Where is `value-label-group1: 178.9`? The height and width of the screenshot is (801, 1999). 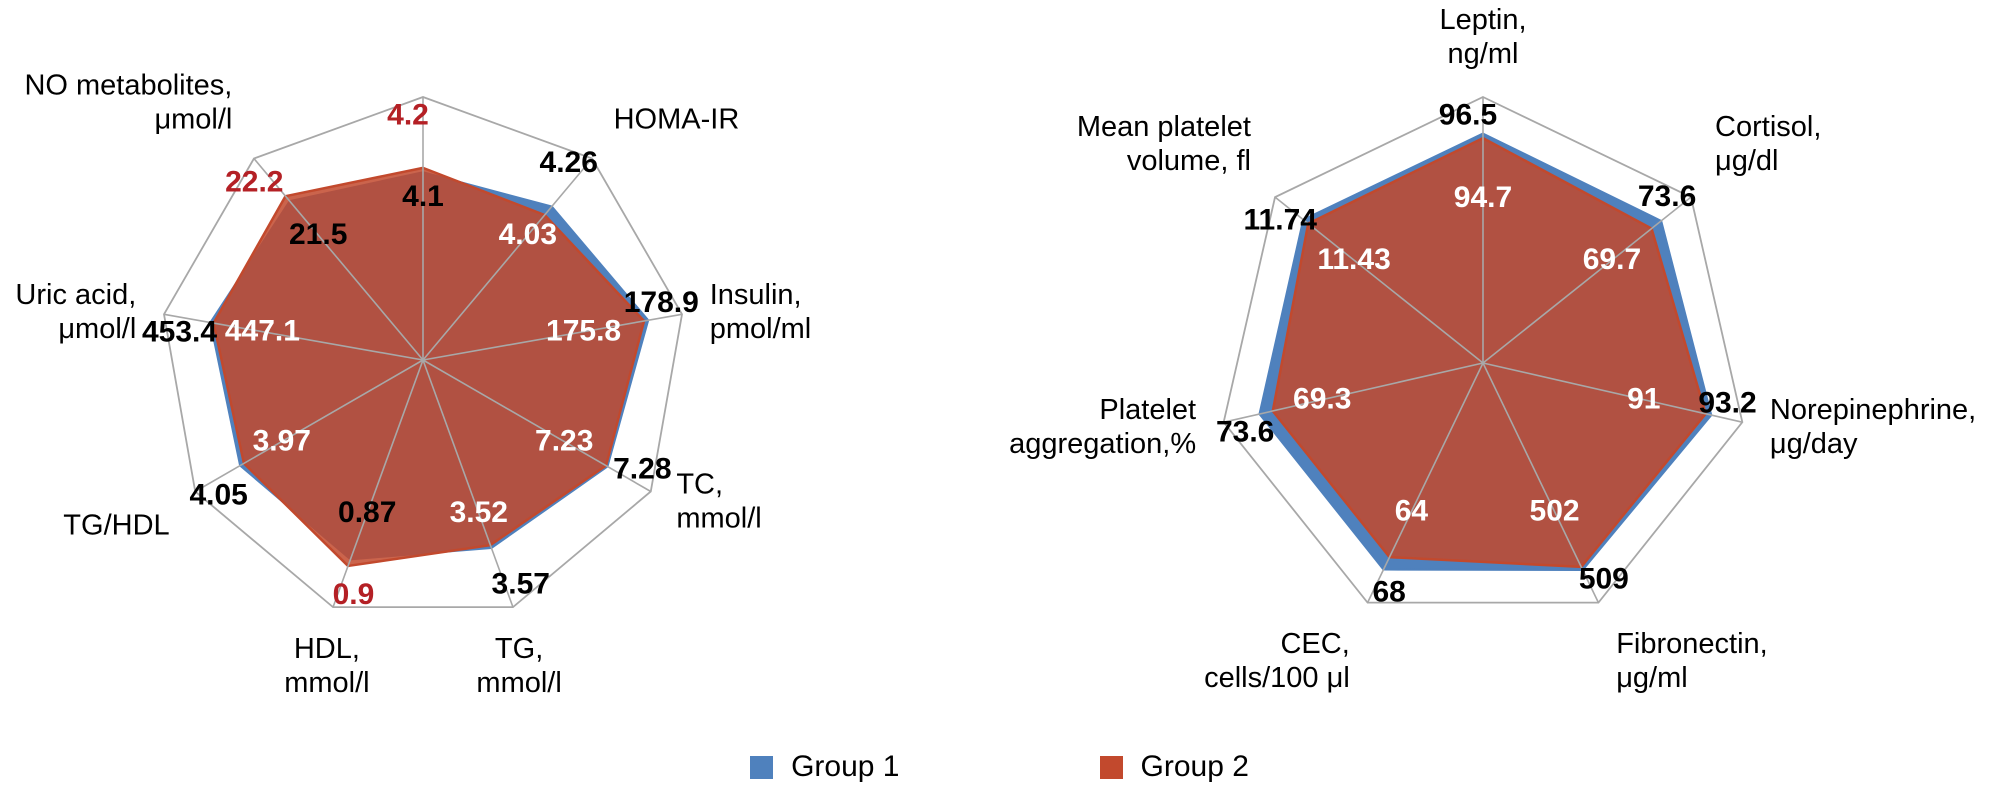
value-label-group1: 178.9 is located at coordinates (661, 302).